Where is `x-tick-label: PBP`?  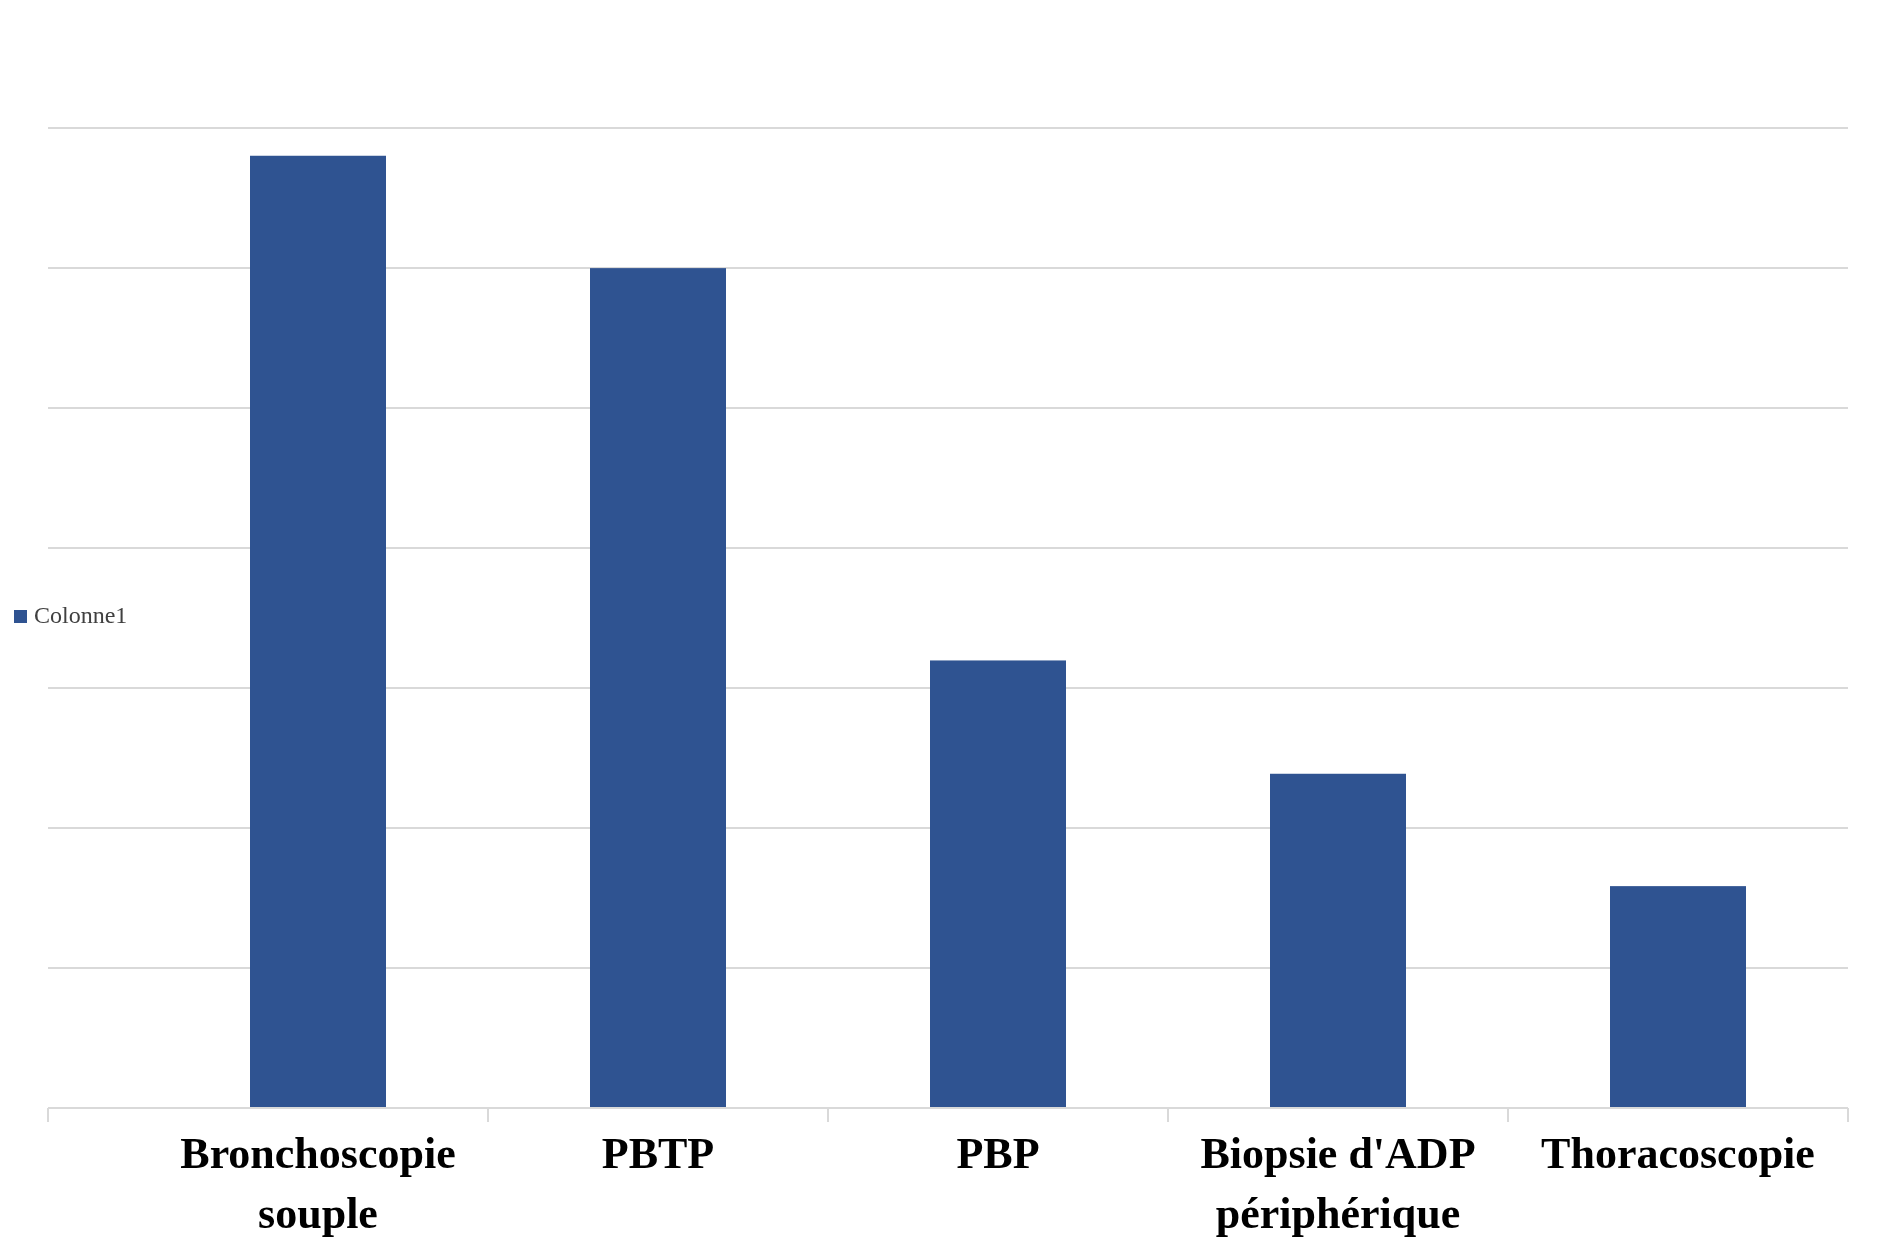 x-tick-label: PBP is located at coordinates (998, 1153).